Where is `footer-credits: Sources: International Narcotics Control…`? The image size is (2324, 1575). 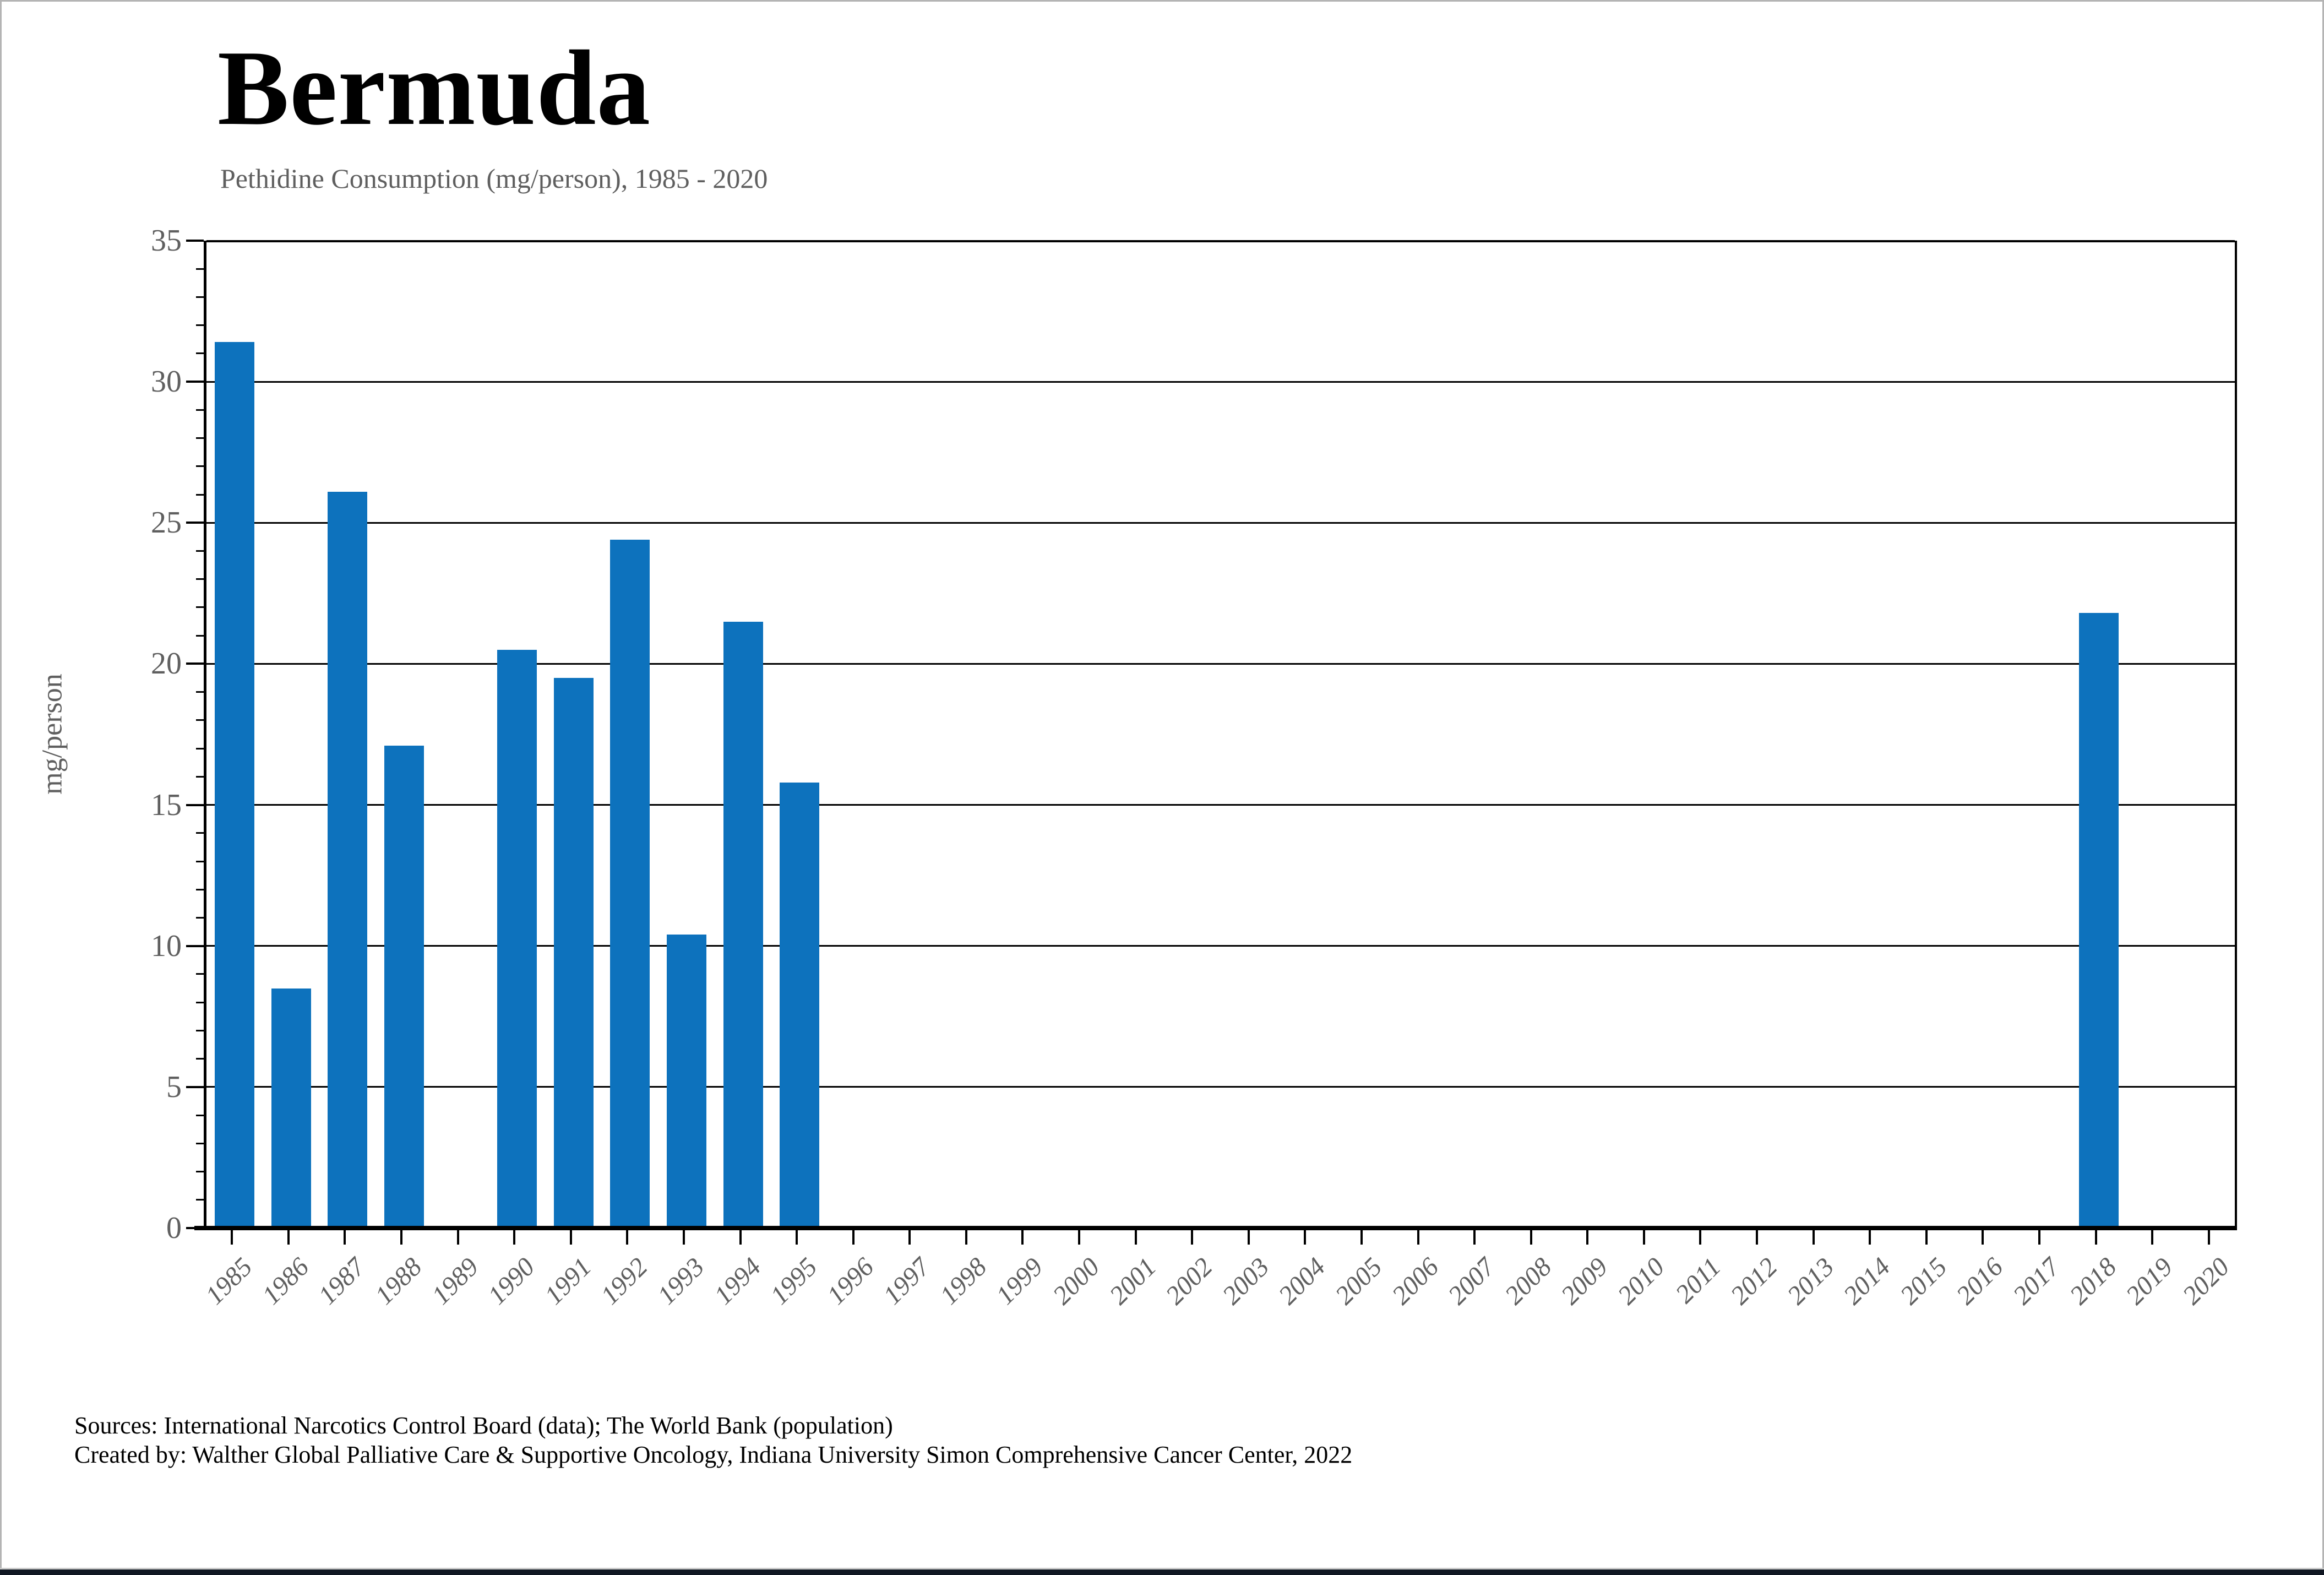
footer-credits: Sources: International Narcotics Control… is located at coordinates (713, 1440).